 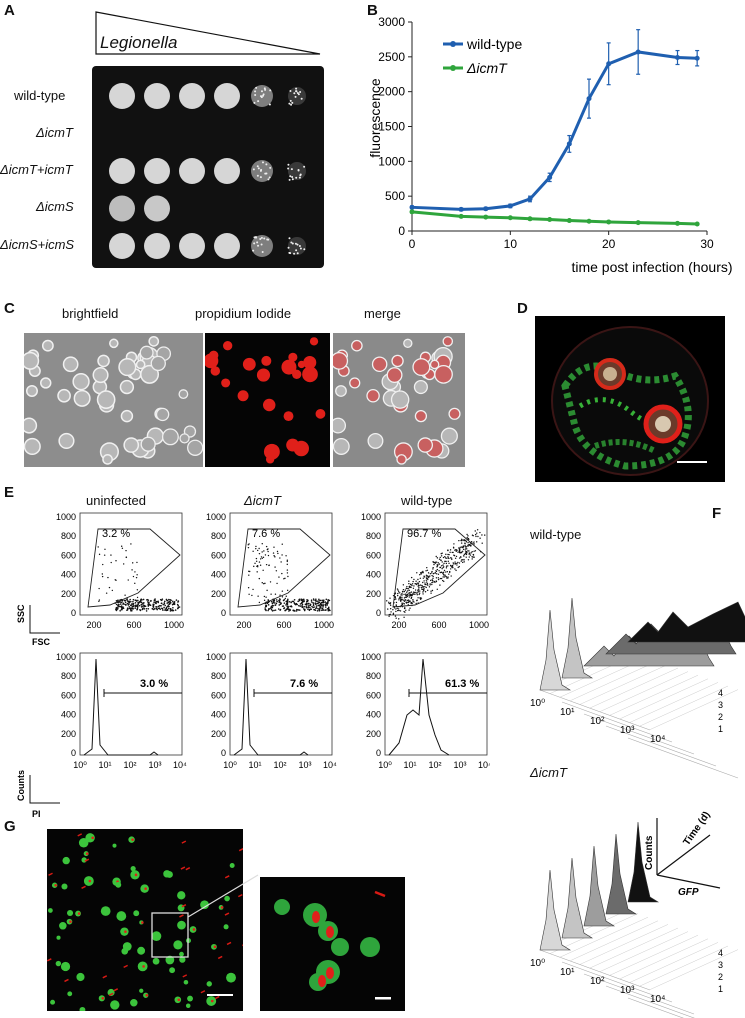 I want to click on panel-label-a: A, so click(x=9, y=10).